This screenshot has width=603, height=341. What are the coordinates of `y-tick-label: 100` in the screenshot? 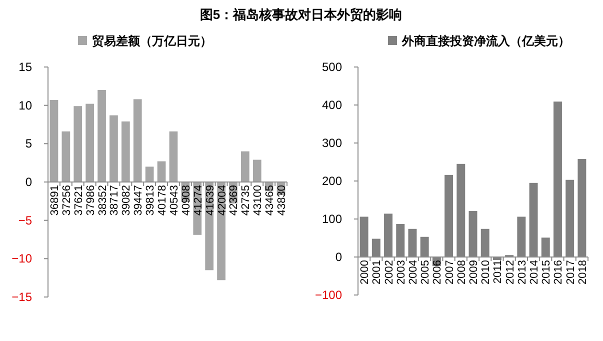 It's located at (332, 219).